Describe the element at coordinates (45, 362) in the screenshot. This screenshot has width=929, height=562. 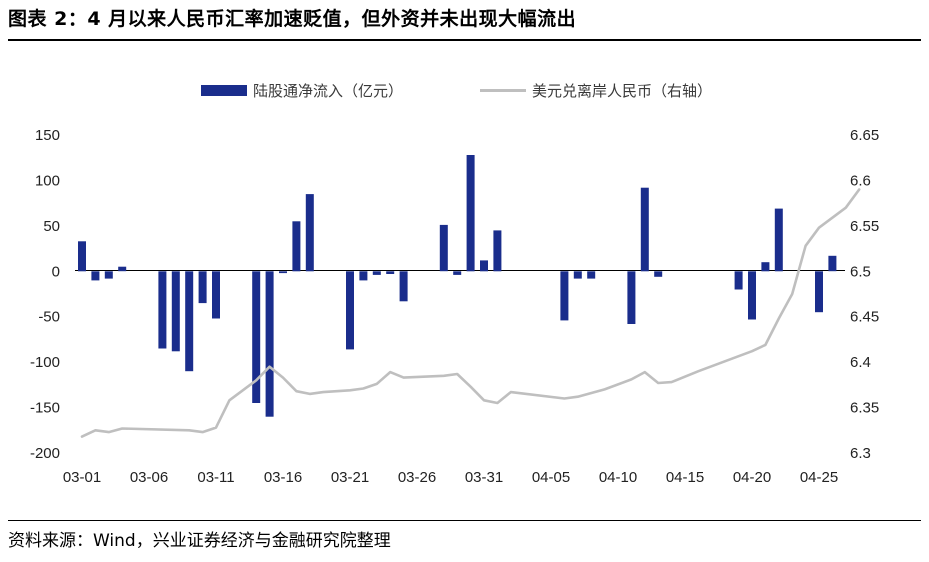
I see `left-tick-label: -100` at that location.